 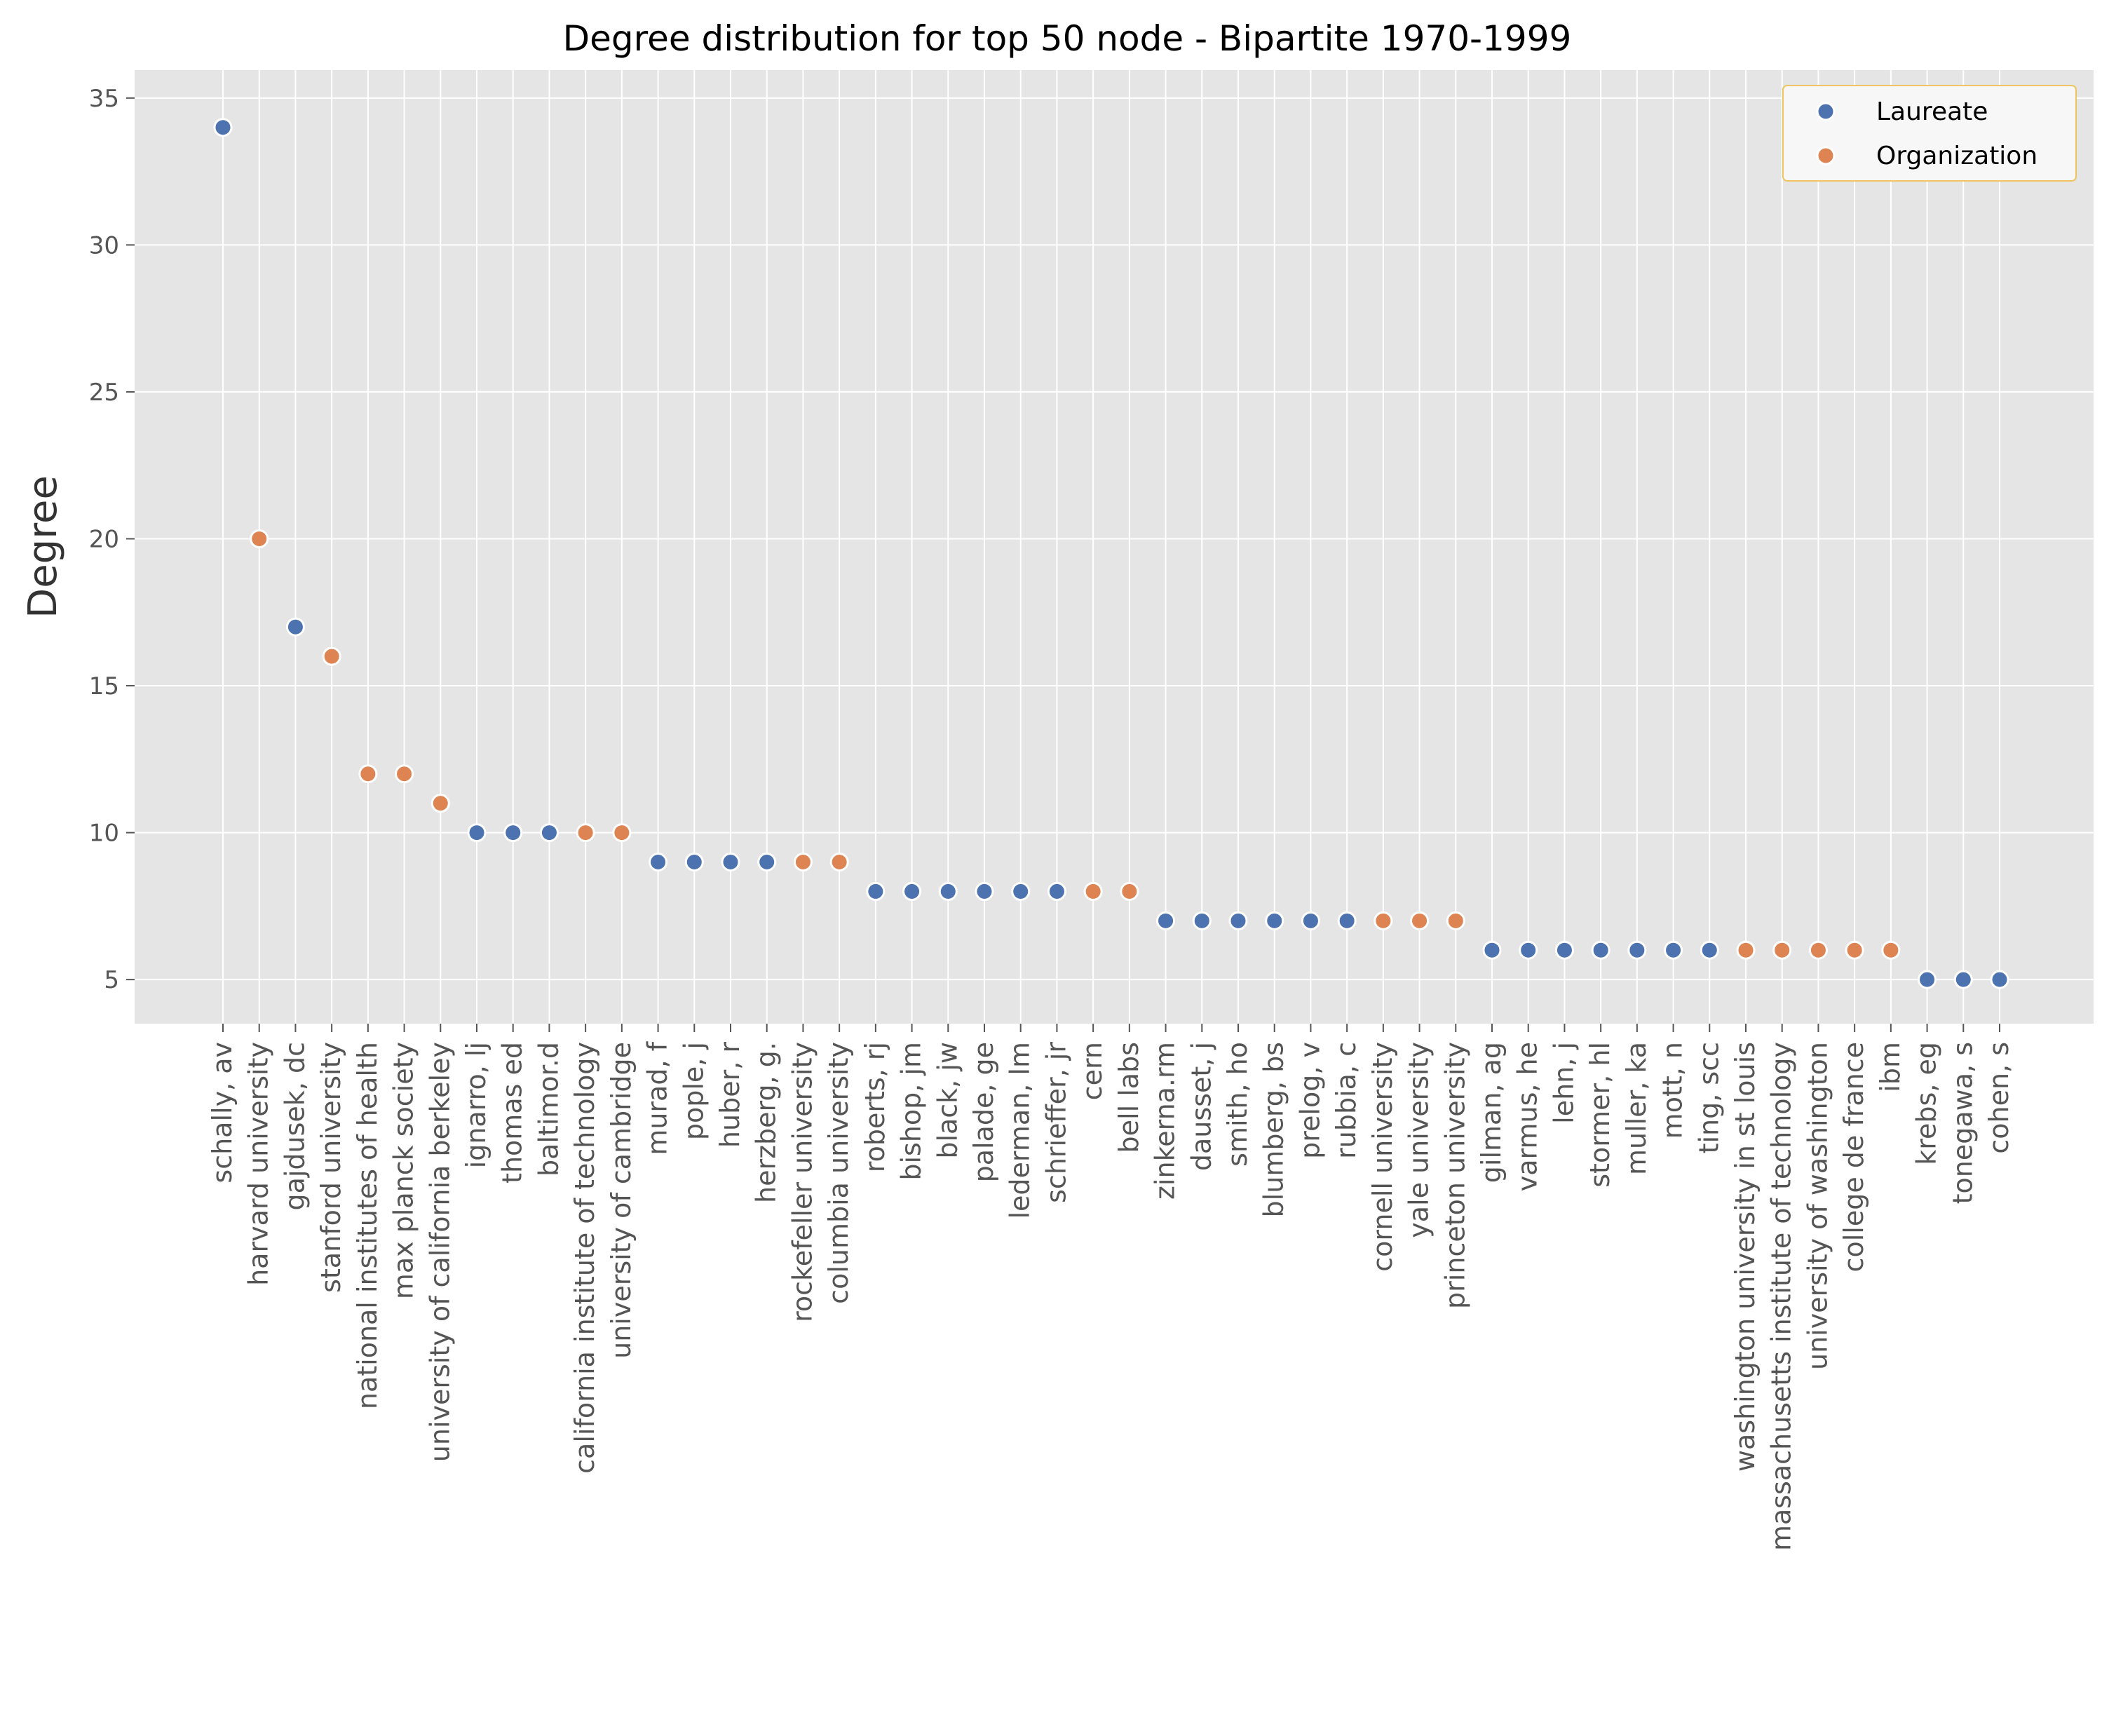 I want to click on x-tick-label: muller, ka, so click(x=1637, y=1108).